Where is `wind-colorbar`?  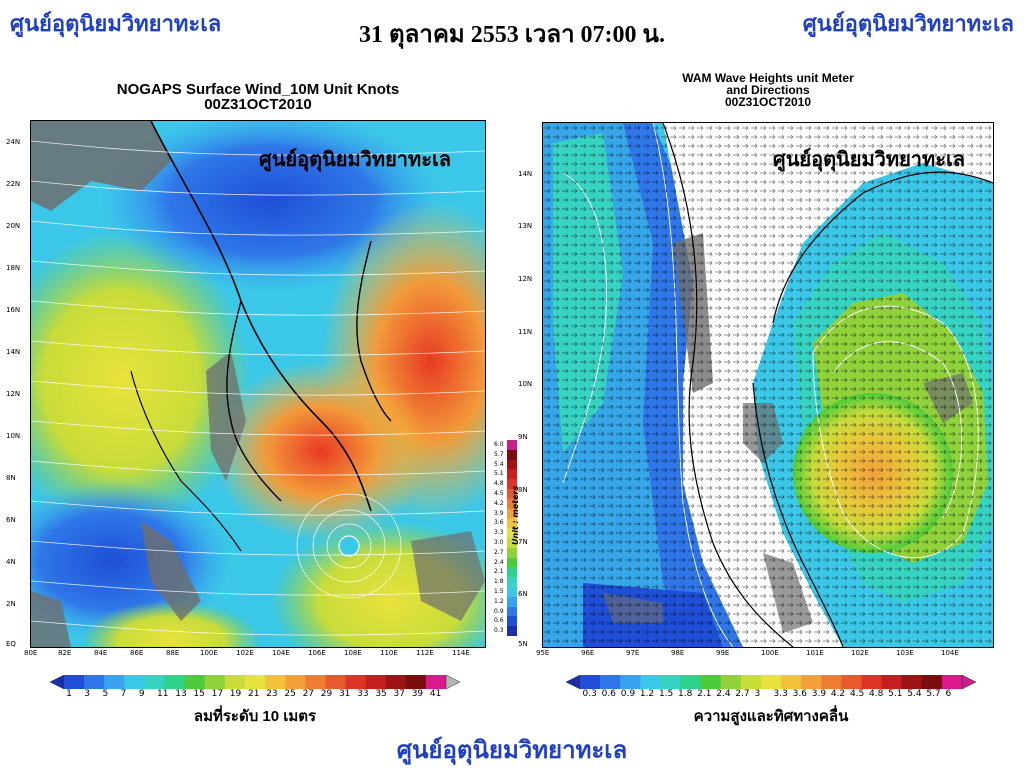 wind-colorbar is located at coordinates (255, 682).